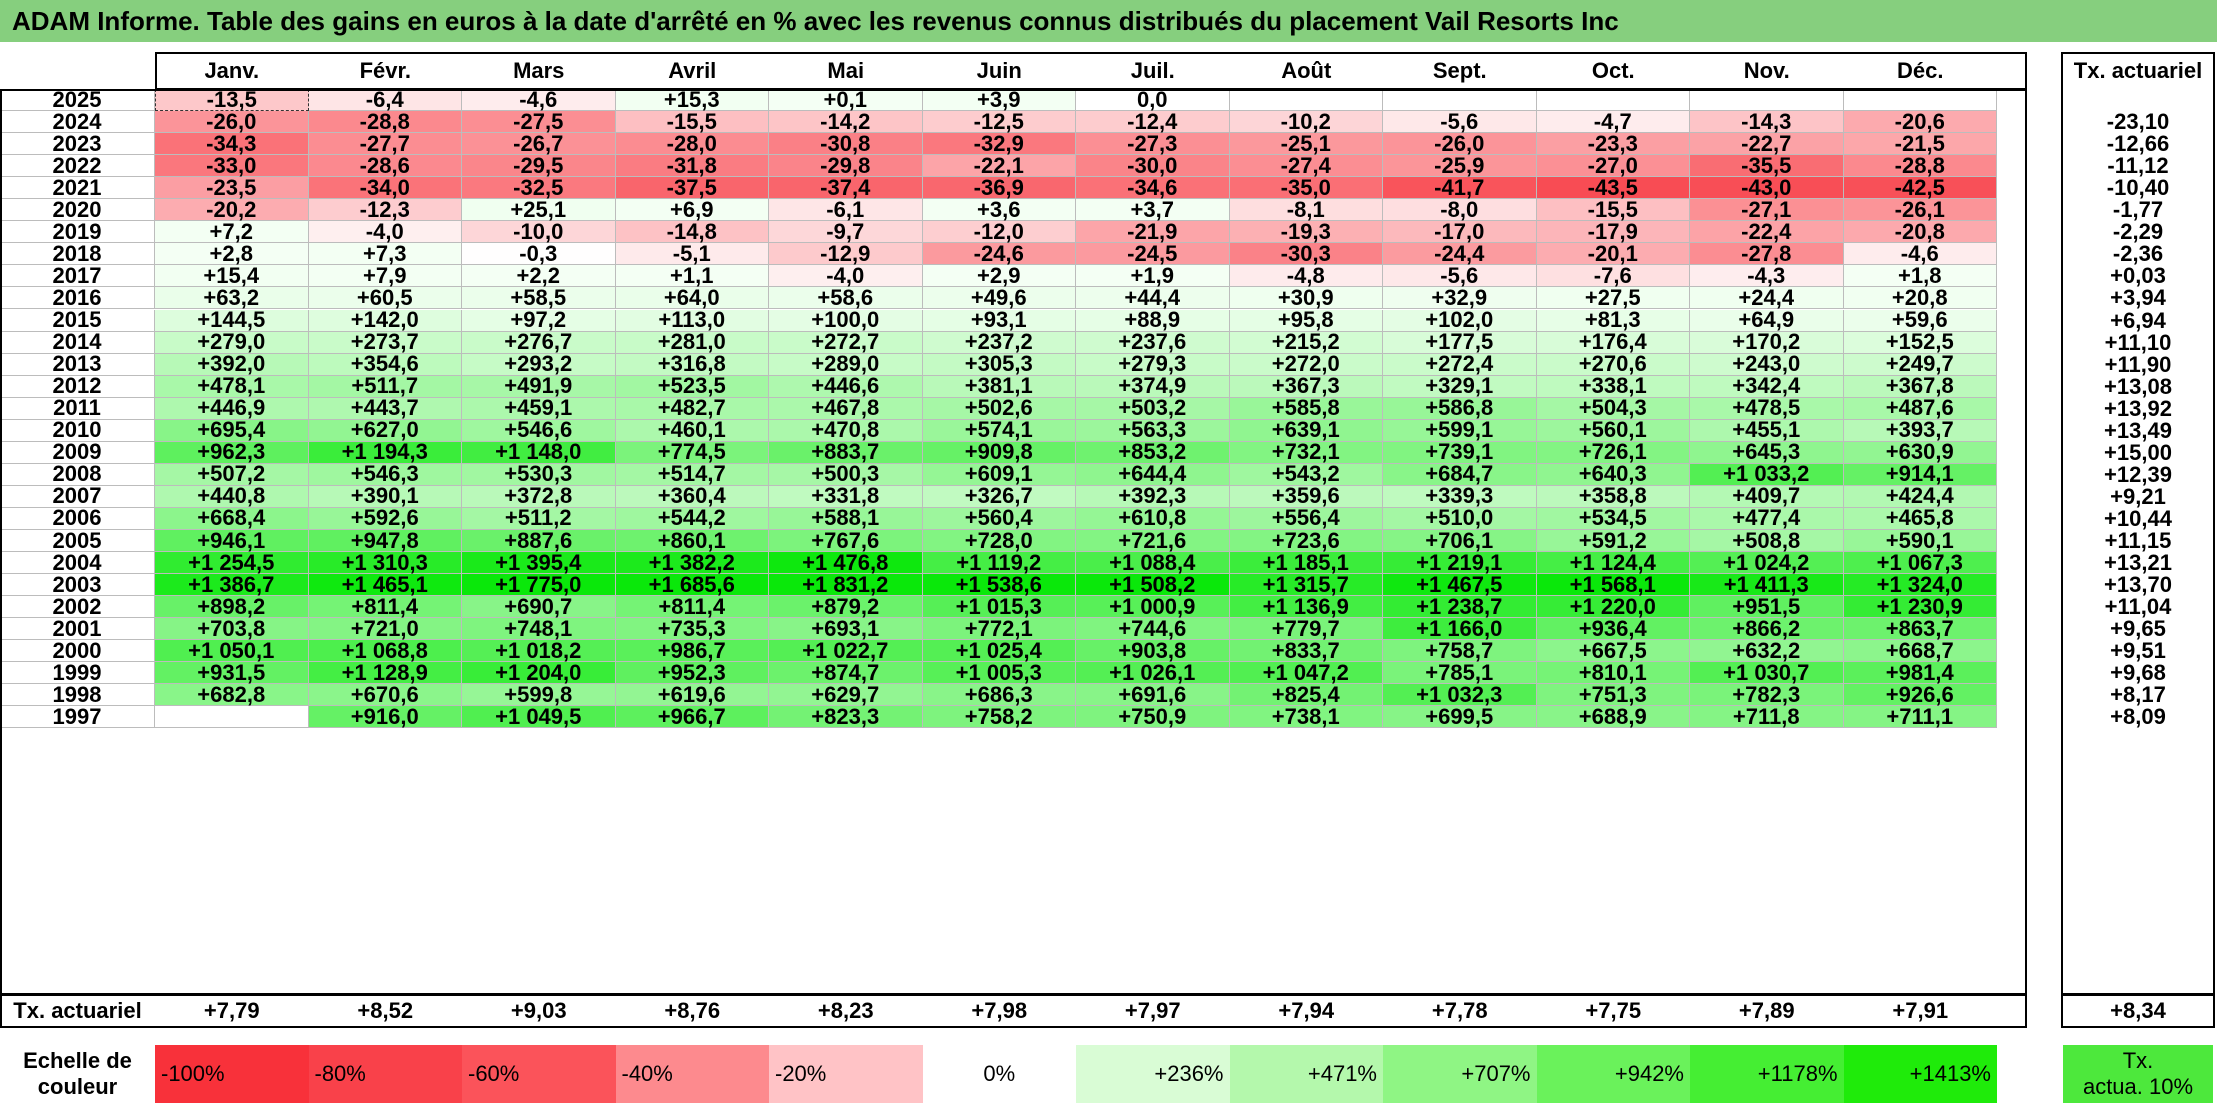  Describe the element at coordinates (1460, 297) in the screenshot. I see `gain-cell: +32,9` at that location.